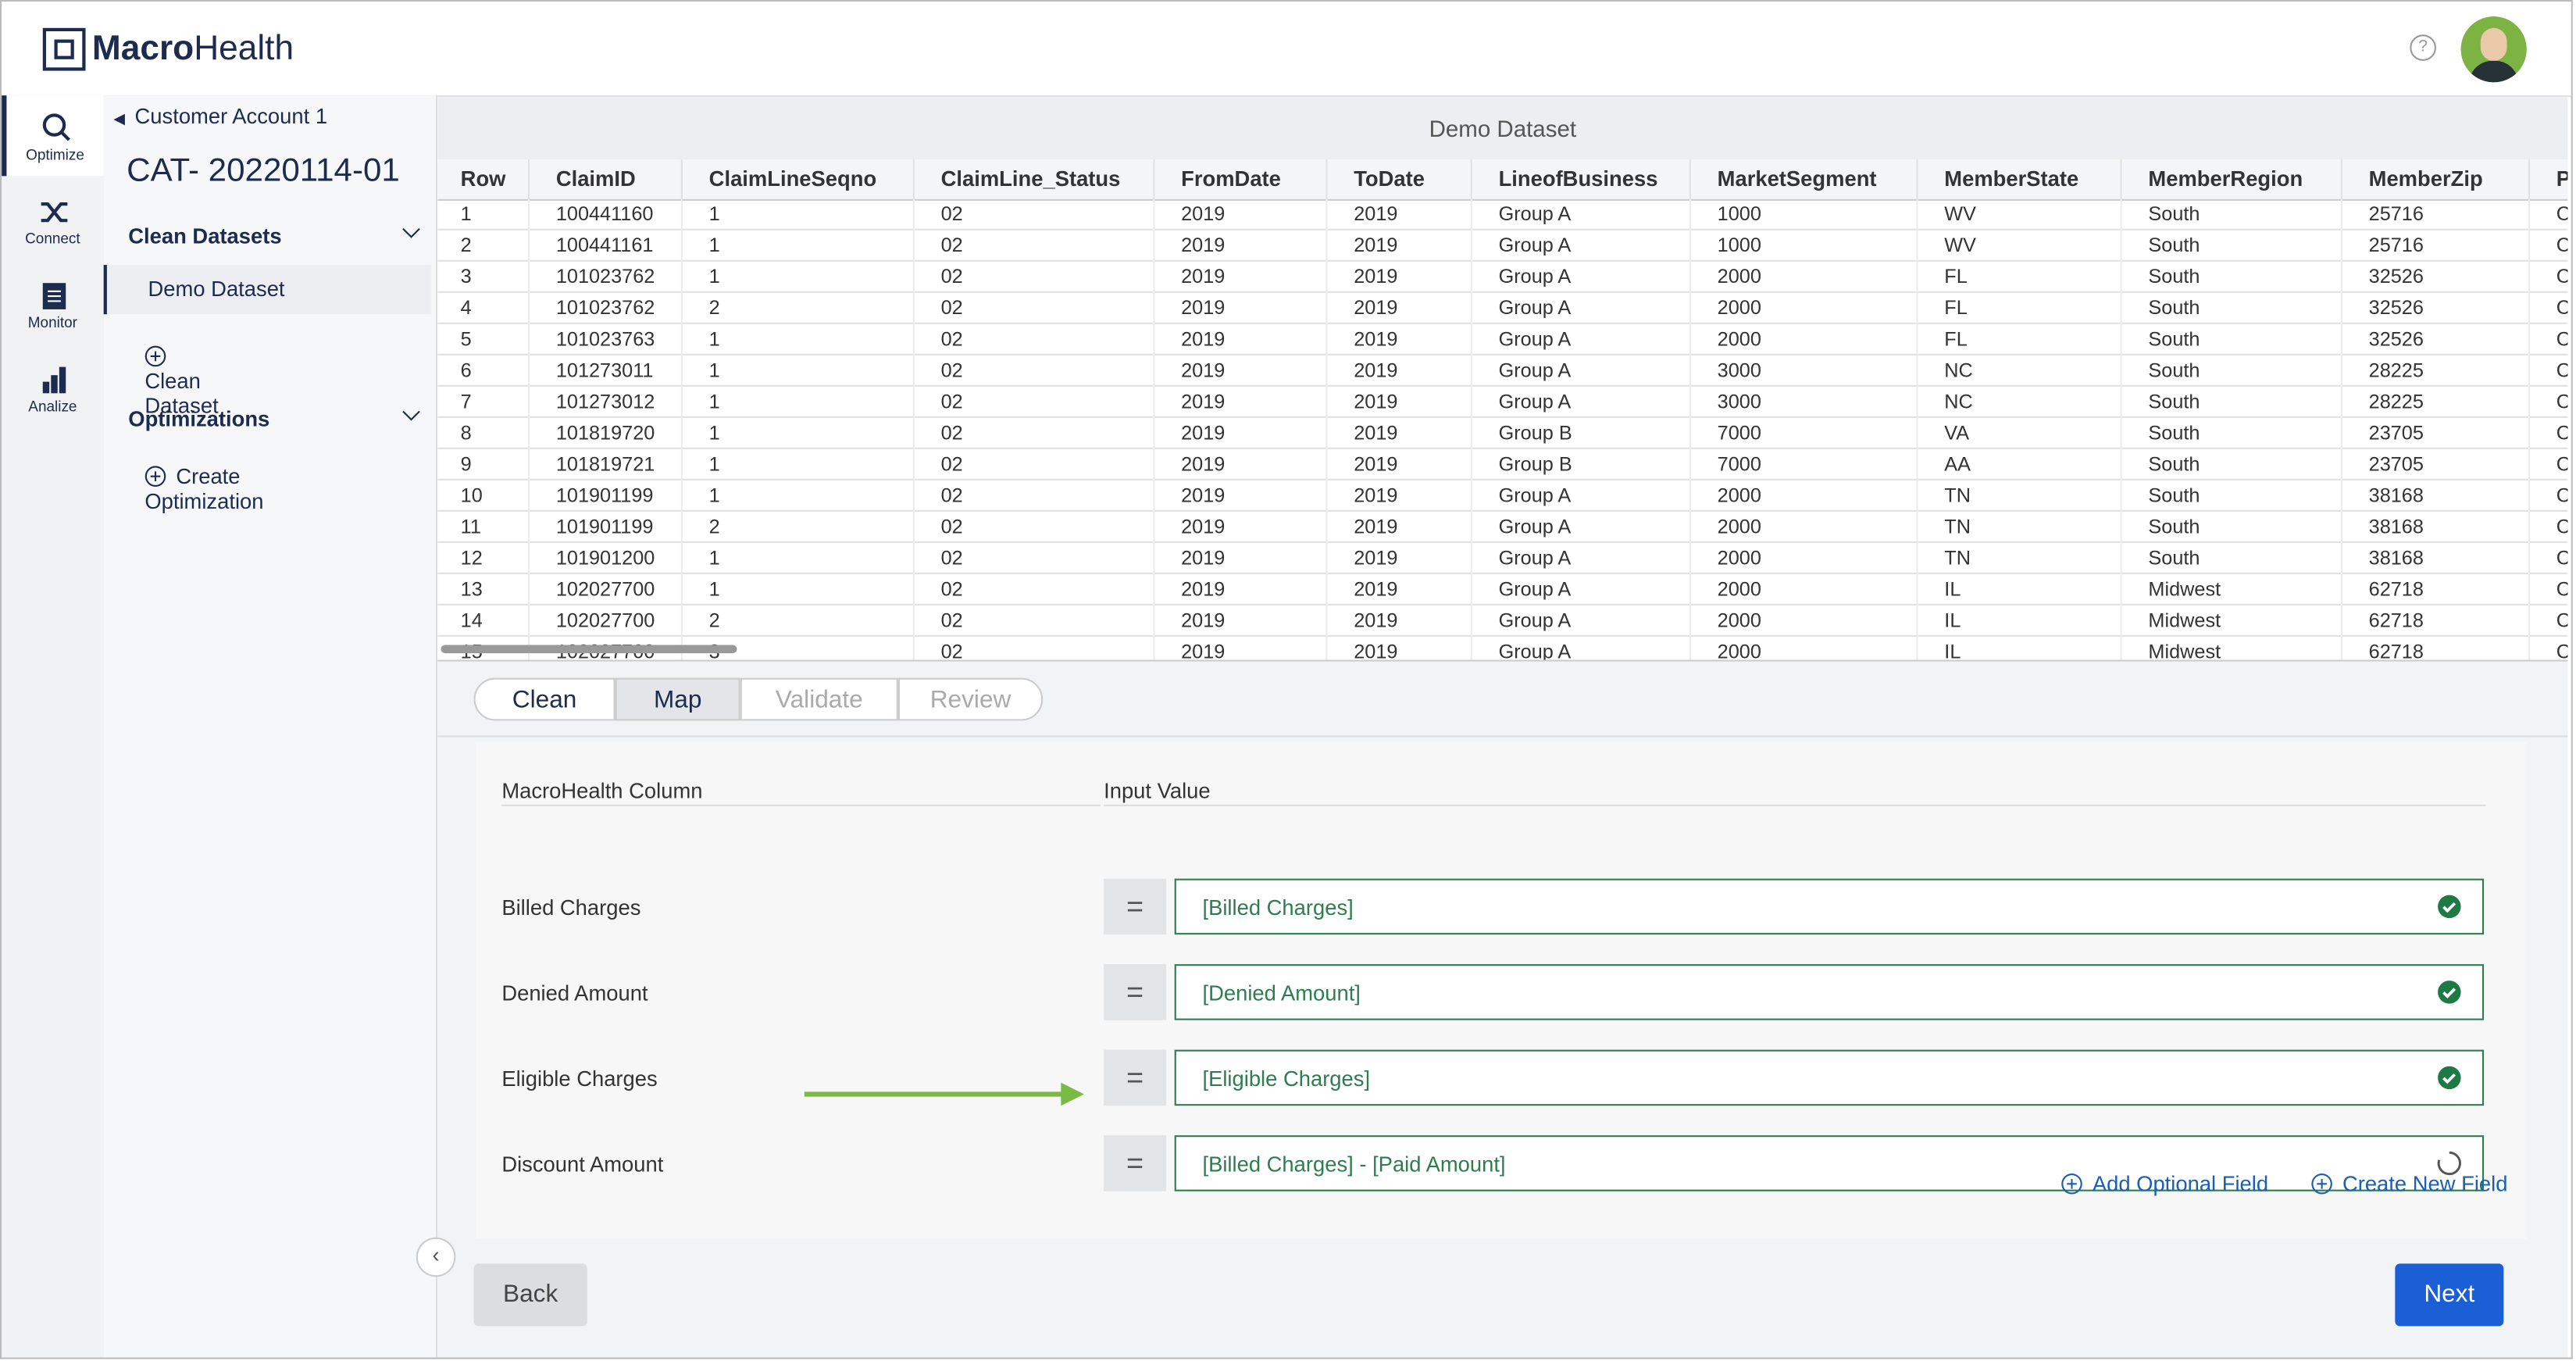 This screenshot has width=2576, height=1361. What do you see at coordinates (53, 136) in the screenshot?
I see `nav-item: Optimize` at bounding box center [53, 136].